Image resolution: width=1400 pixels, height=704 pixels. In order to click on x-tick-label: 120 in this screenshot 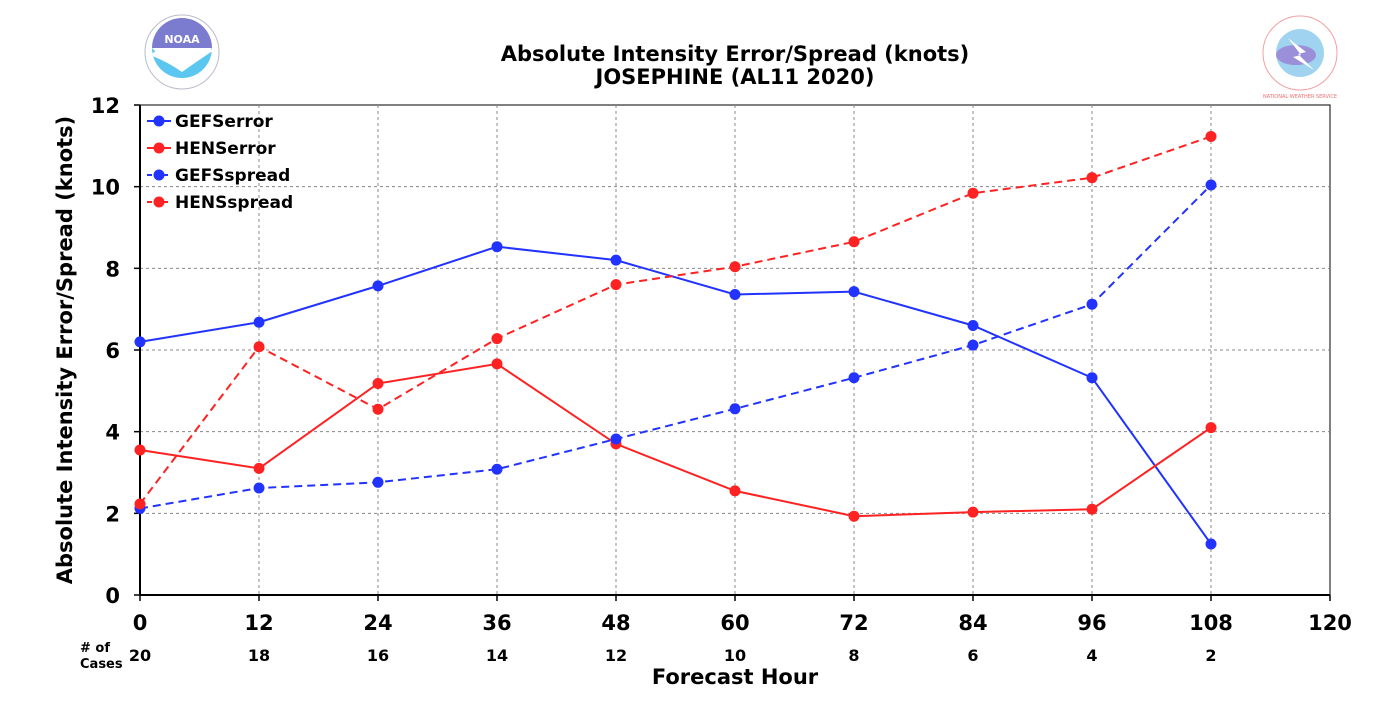, I will do `click(1330, 623)`.